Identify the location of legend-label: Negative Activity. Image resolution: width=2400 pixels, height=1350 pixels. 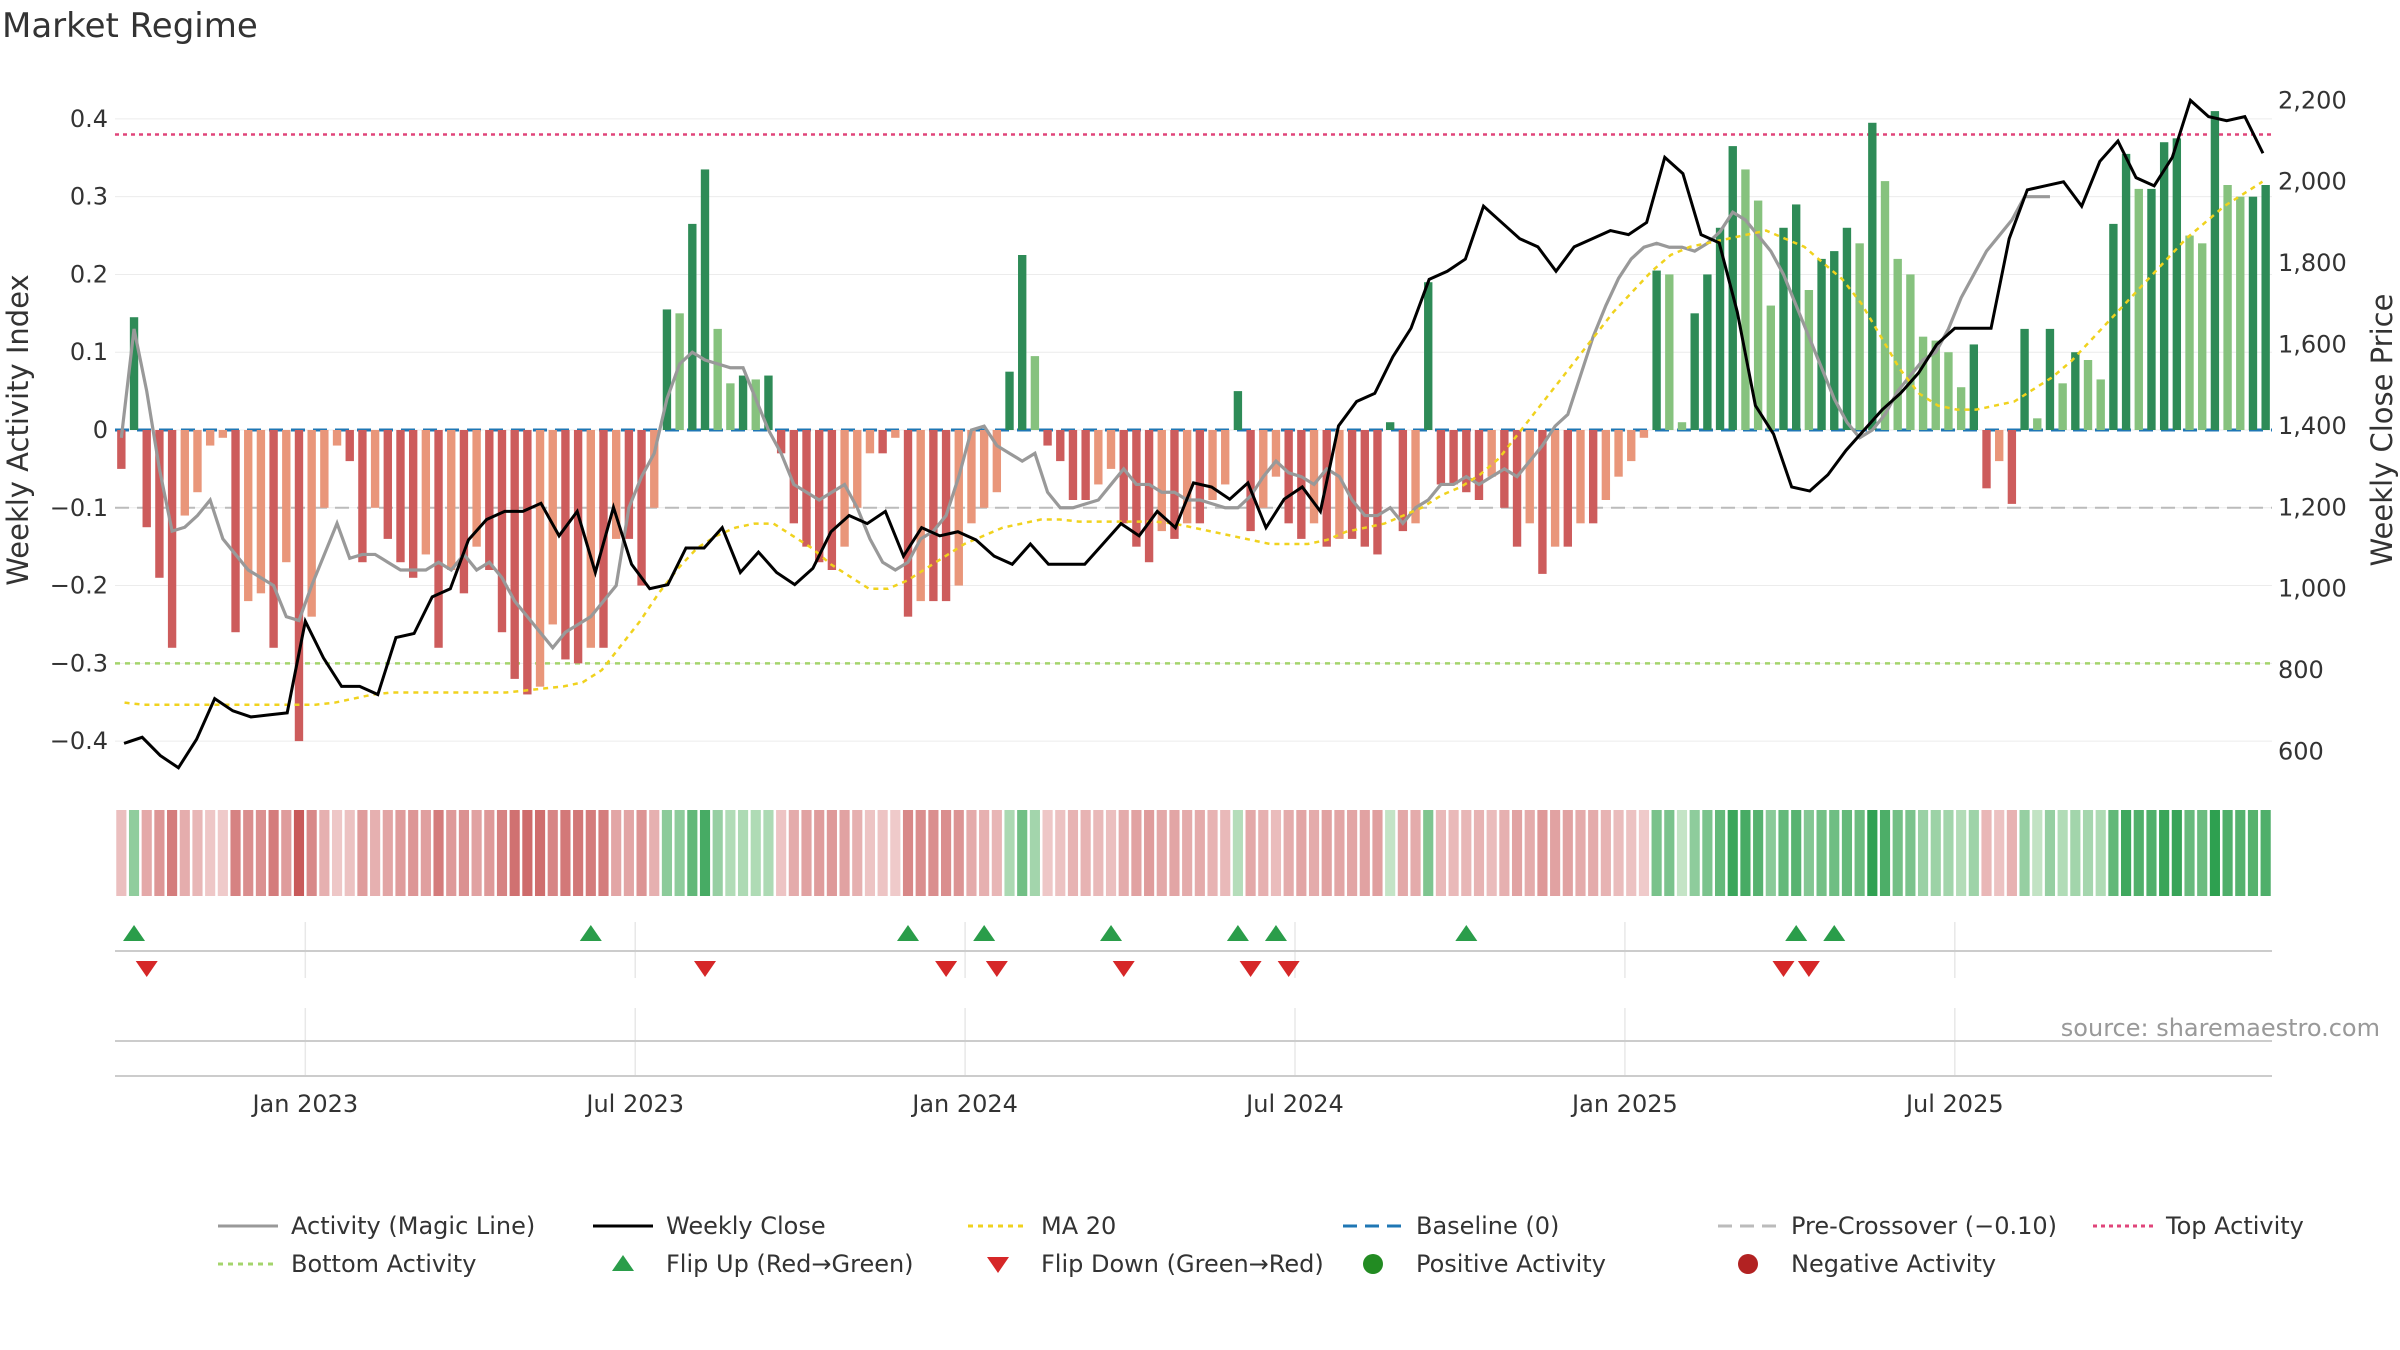
(1893, 1264).